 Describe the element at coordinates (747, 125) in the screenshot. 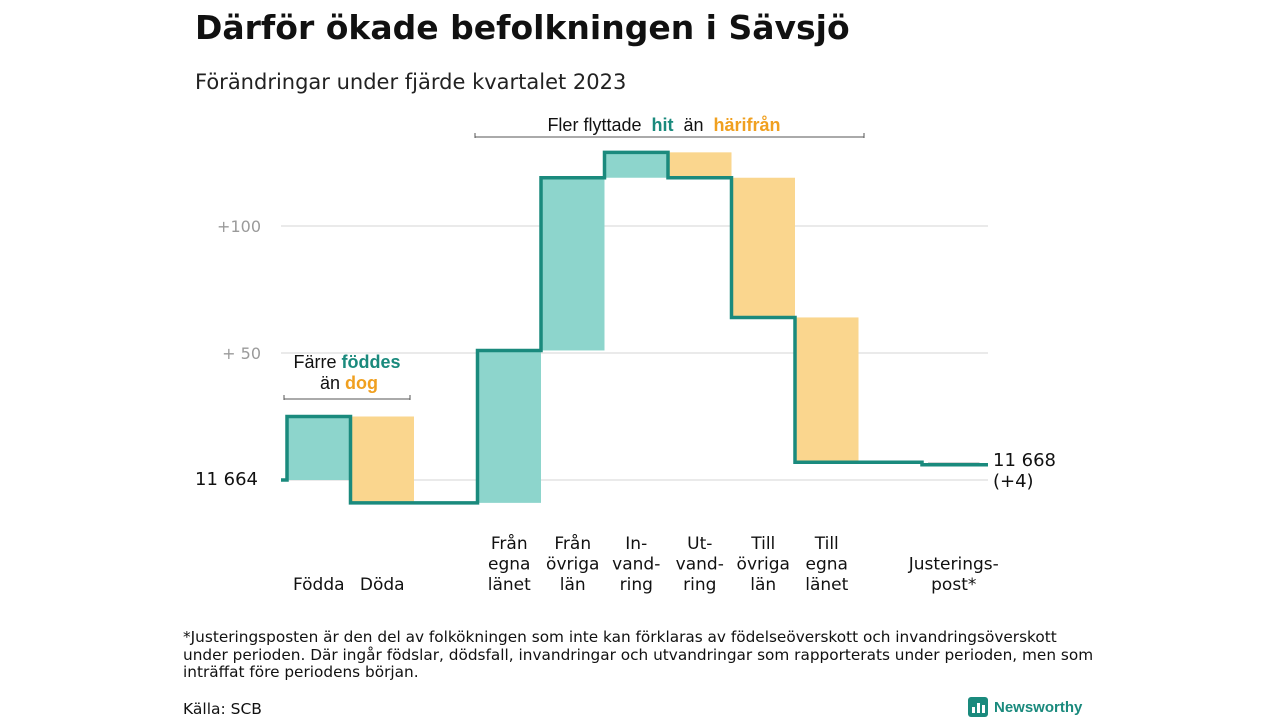

I see `annotation-highlight: härifrån` at that location.